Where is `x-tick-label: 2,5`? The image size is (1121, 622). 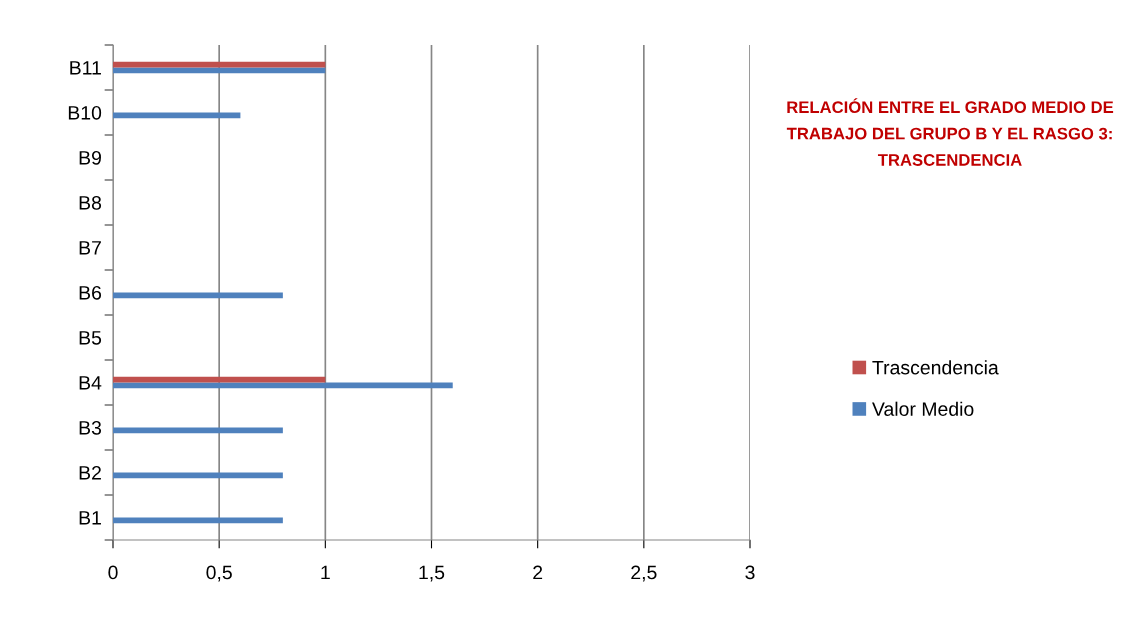
x-tick-label: 2,5 is located at coordinates (644, 573).